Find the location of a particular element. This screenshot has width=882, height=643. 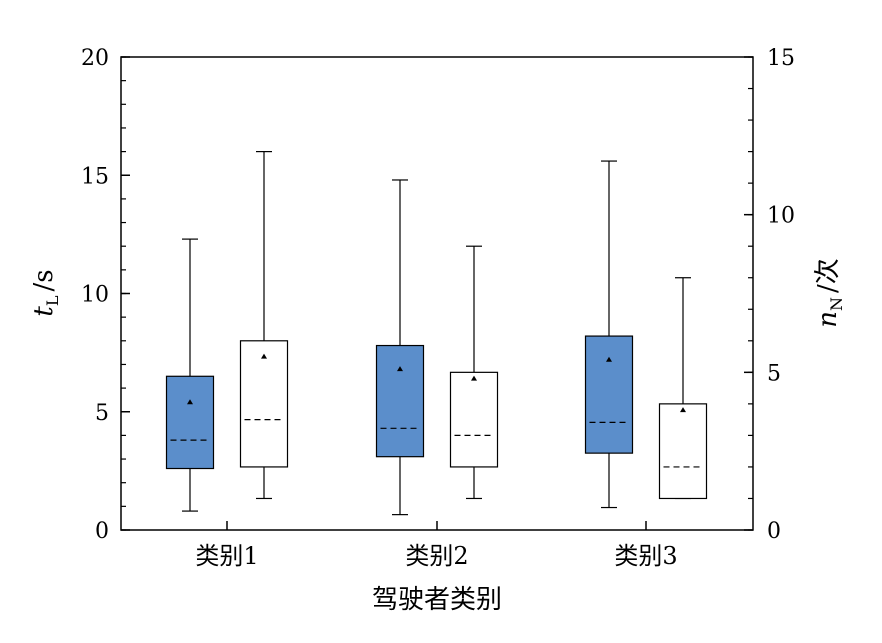

right-axis-label-var: n is located at coordinates (828, 319).